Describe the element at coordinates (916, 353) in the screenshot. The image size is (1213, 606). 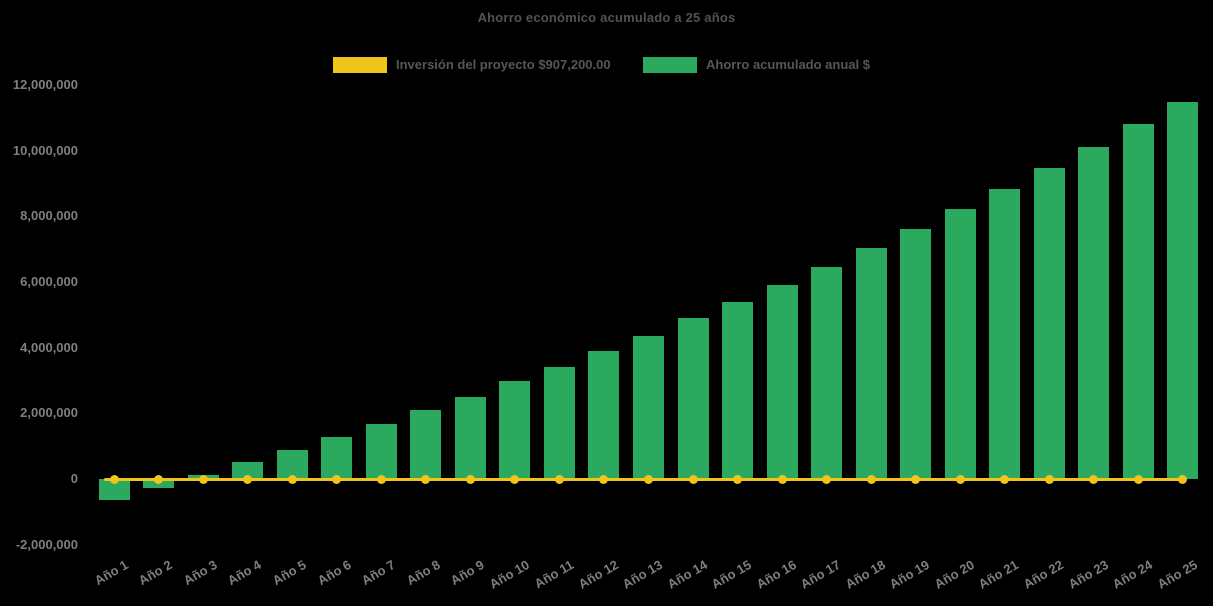
I see `bar-año-19` at that location.